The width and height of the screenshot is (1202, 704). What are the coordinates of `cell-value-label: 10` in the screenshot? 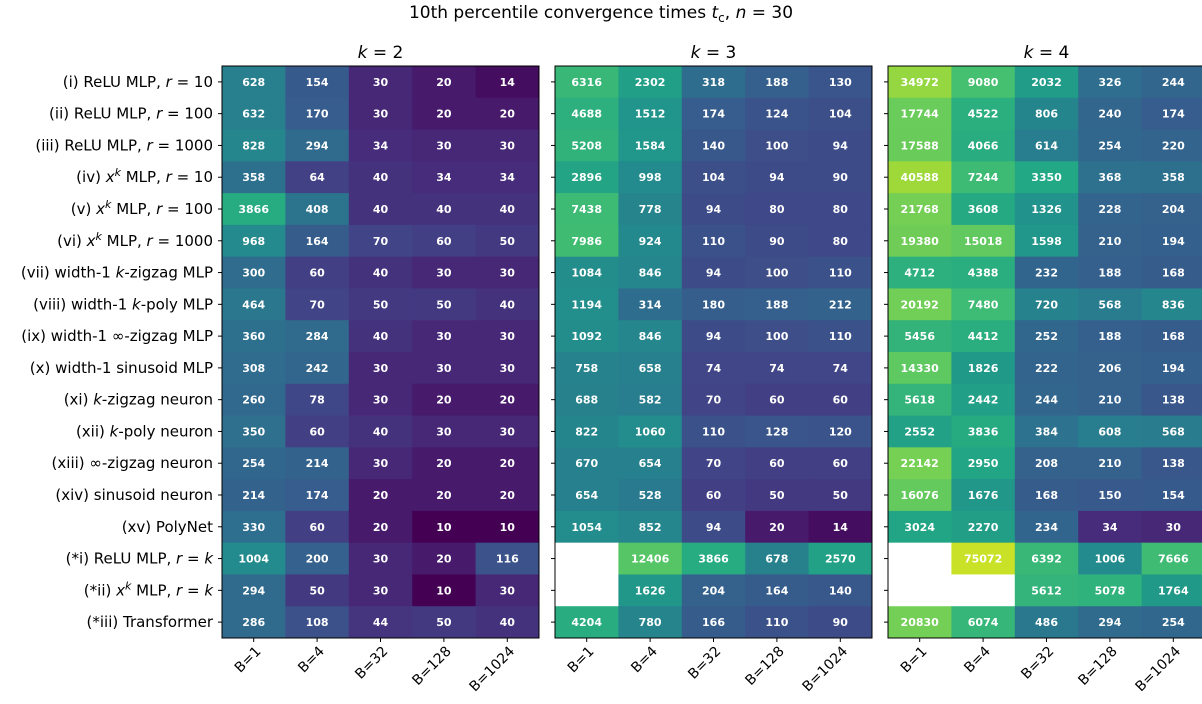 It's located at (444, 590).